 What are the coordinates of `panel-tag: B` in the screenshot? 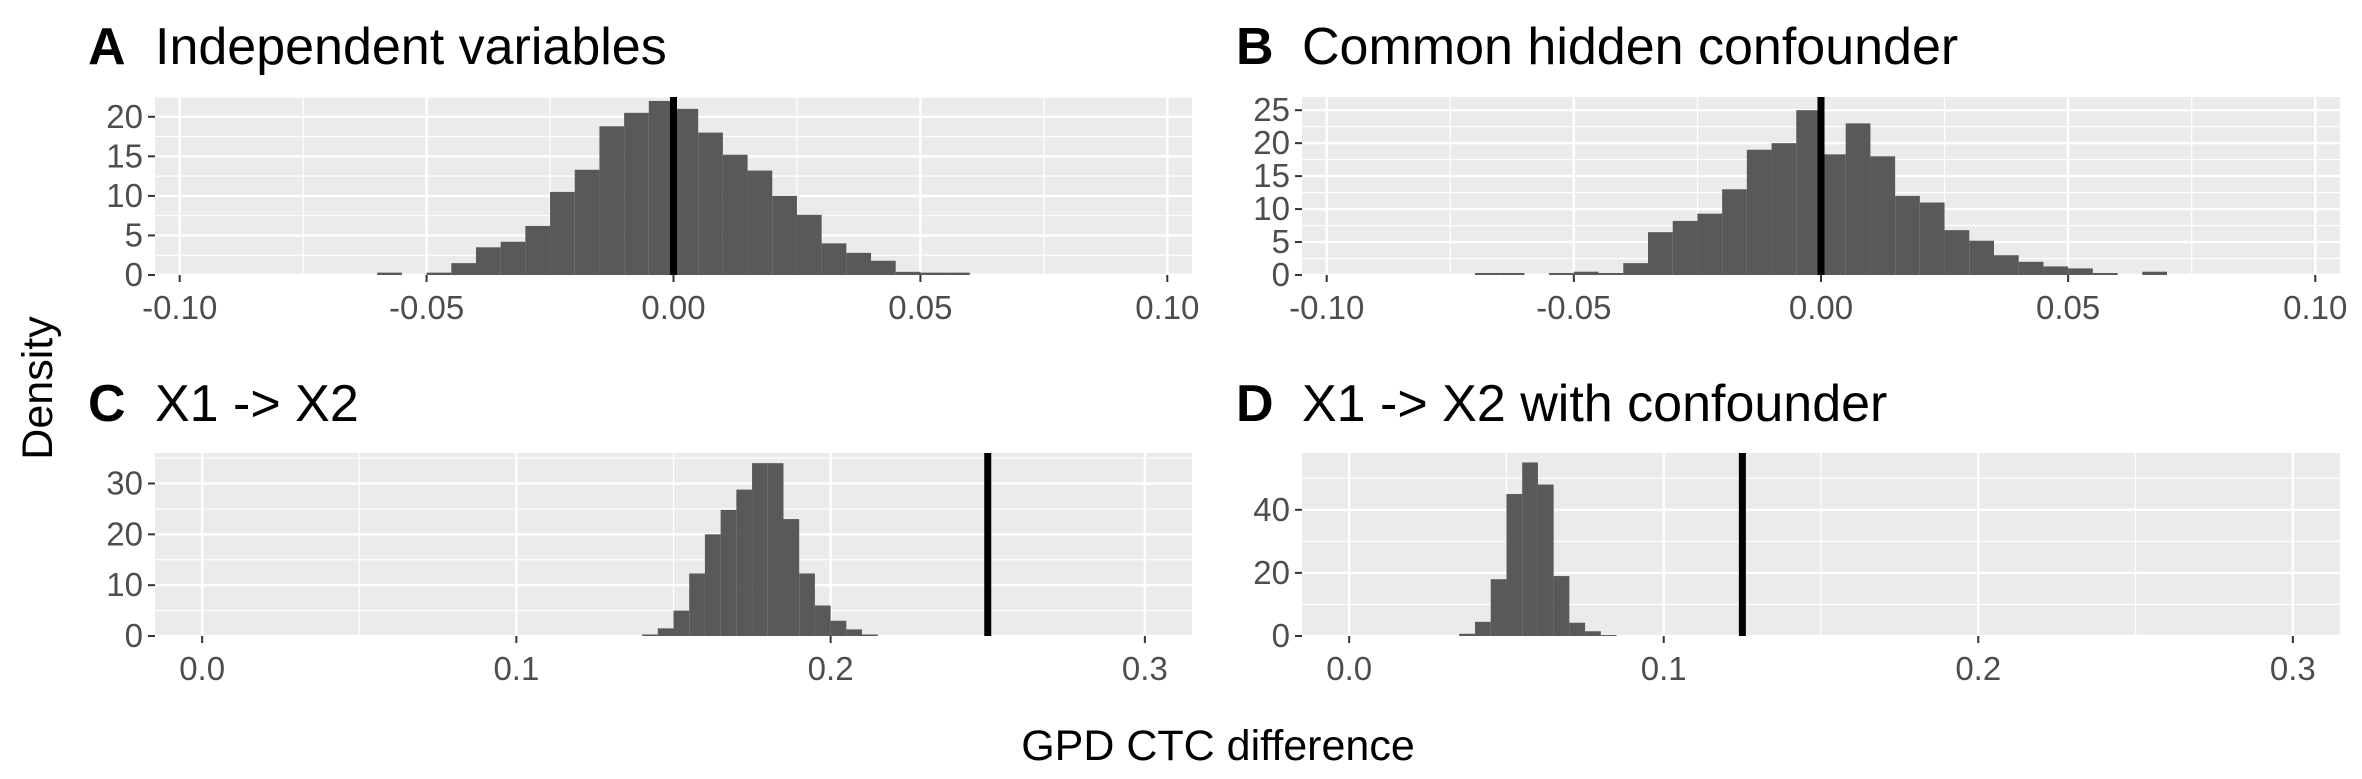 It's located at (1255, 47).